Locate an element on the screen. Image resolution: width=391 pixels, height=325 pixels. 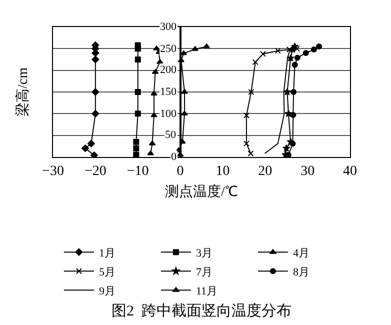
x-tick-label: 10 is located at coordinates (223, 171).